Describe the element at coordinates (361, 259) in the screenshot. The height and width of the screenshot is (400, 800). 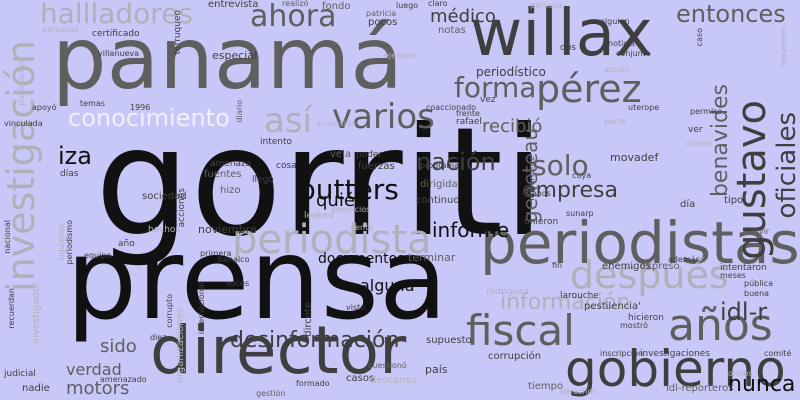
I see `cloud-word-documentos: documentos` at that location.